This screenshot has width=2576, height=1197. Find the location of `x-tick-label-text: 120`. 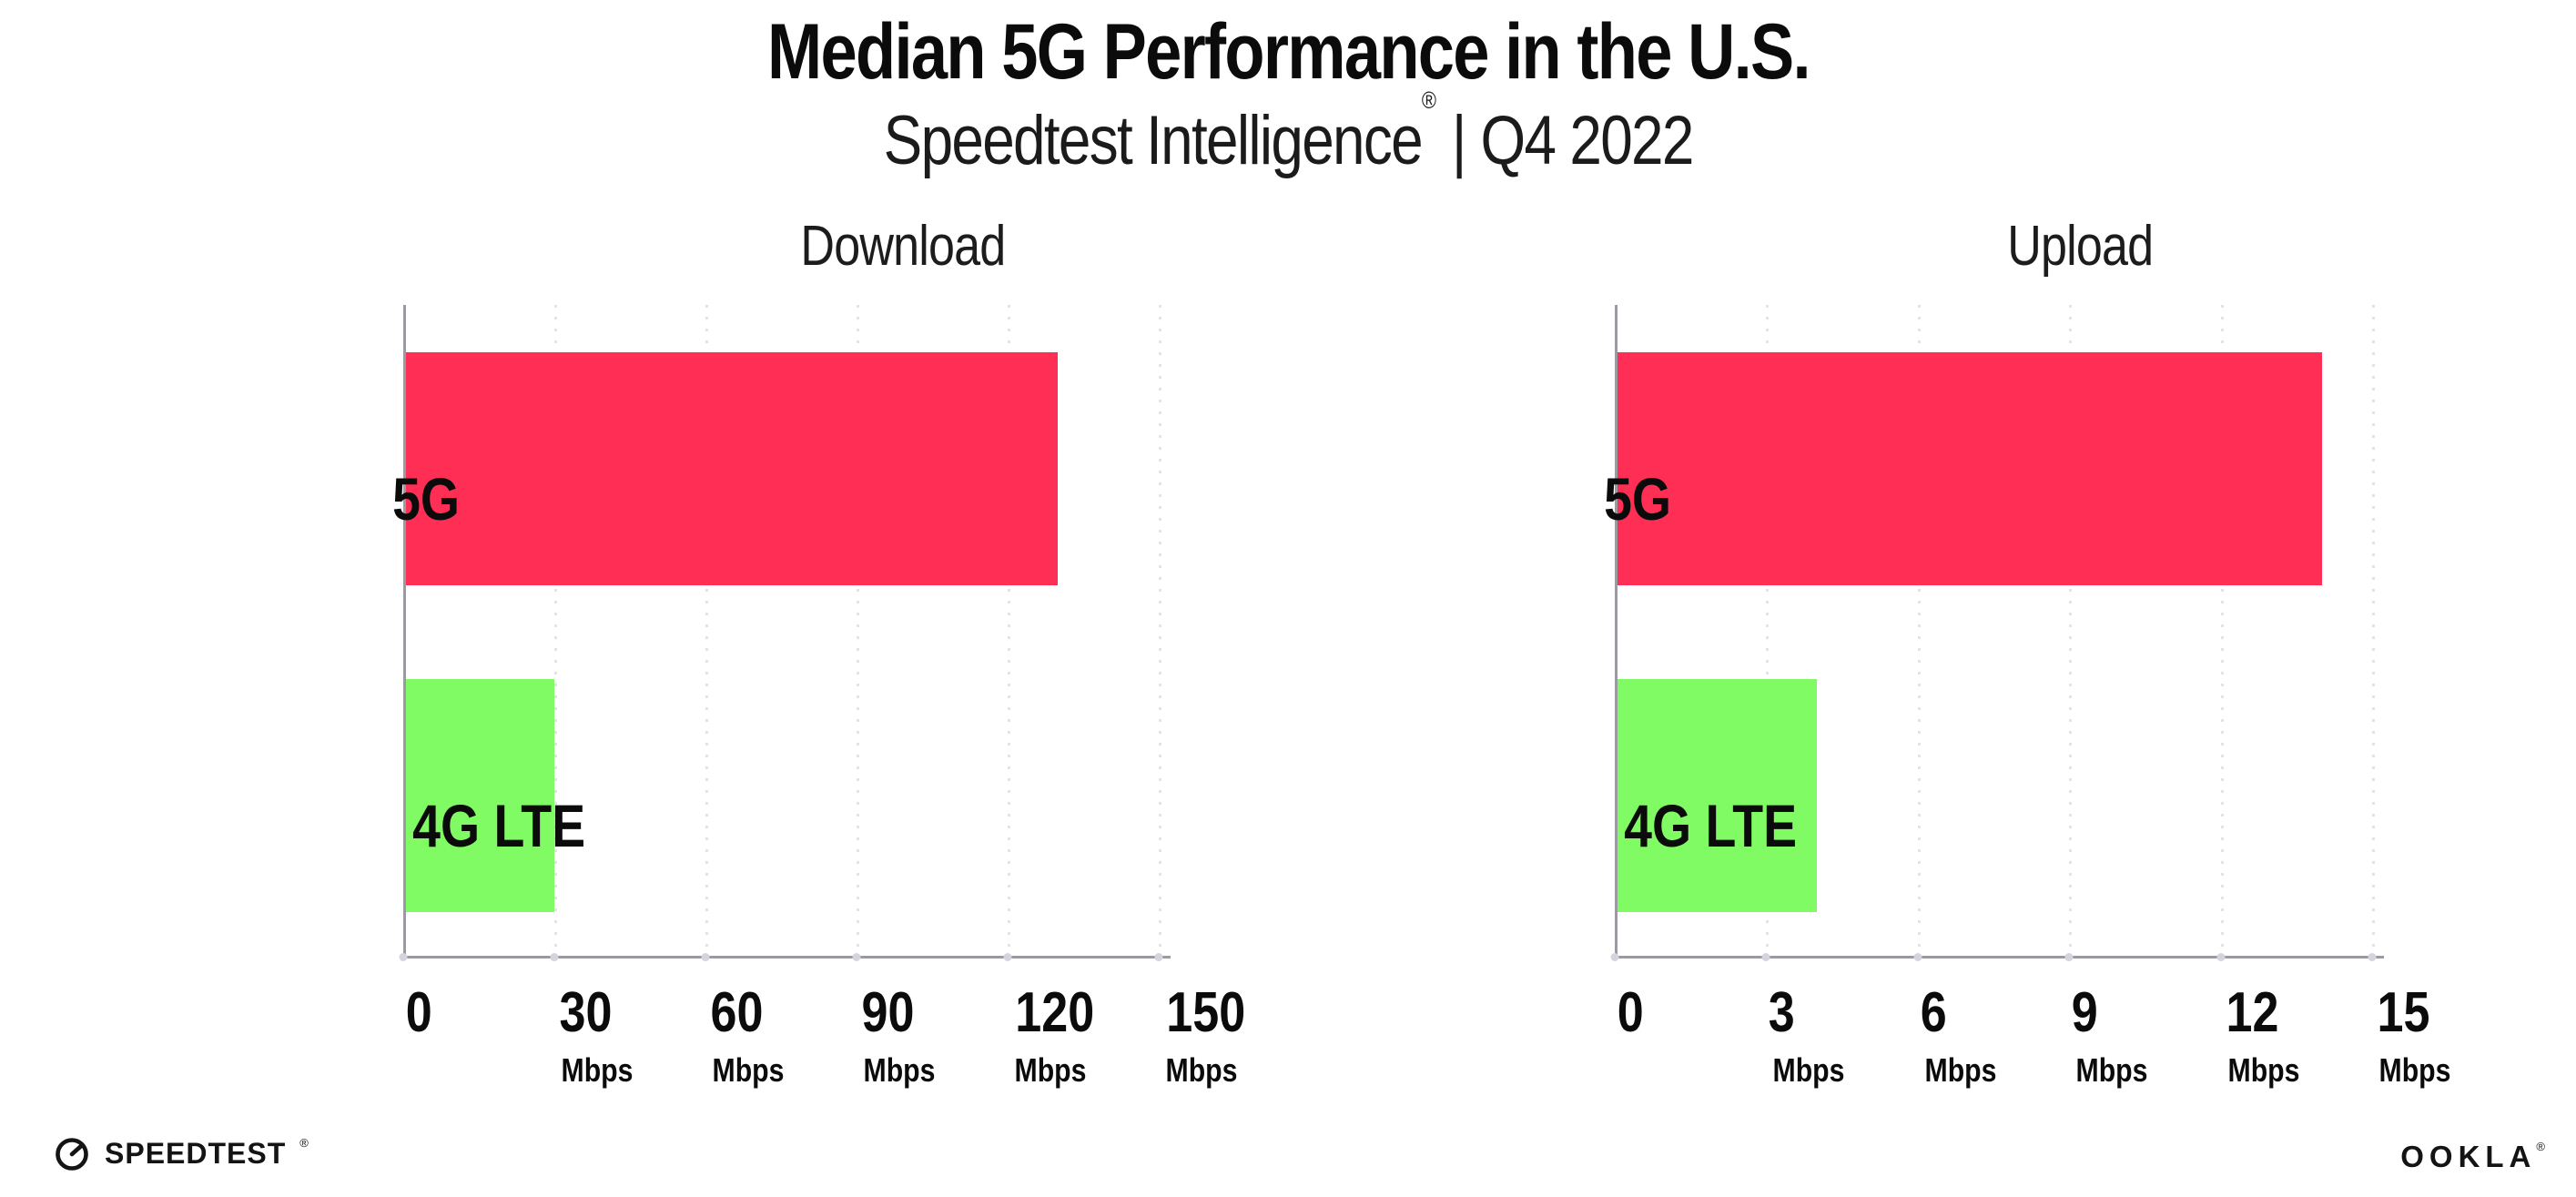

x-tick-label-text: 120 is located at coordinates (1055, 1012).